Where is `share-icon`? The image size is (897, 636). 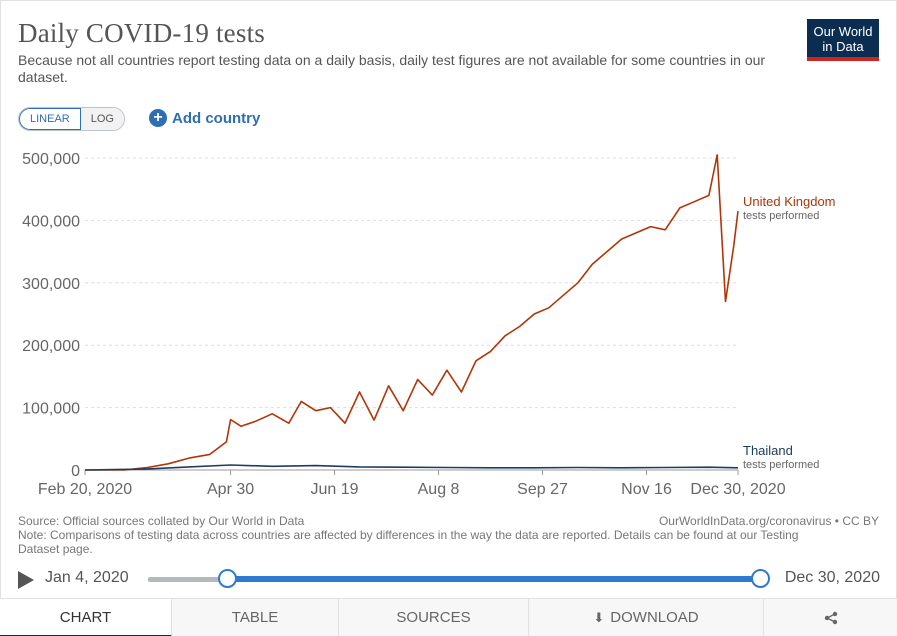 share-icon is located at coordinates (830, 618).